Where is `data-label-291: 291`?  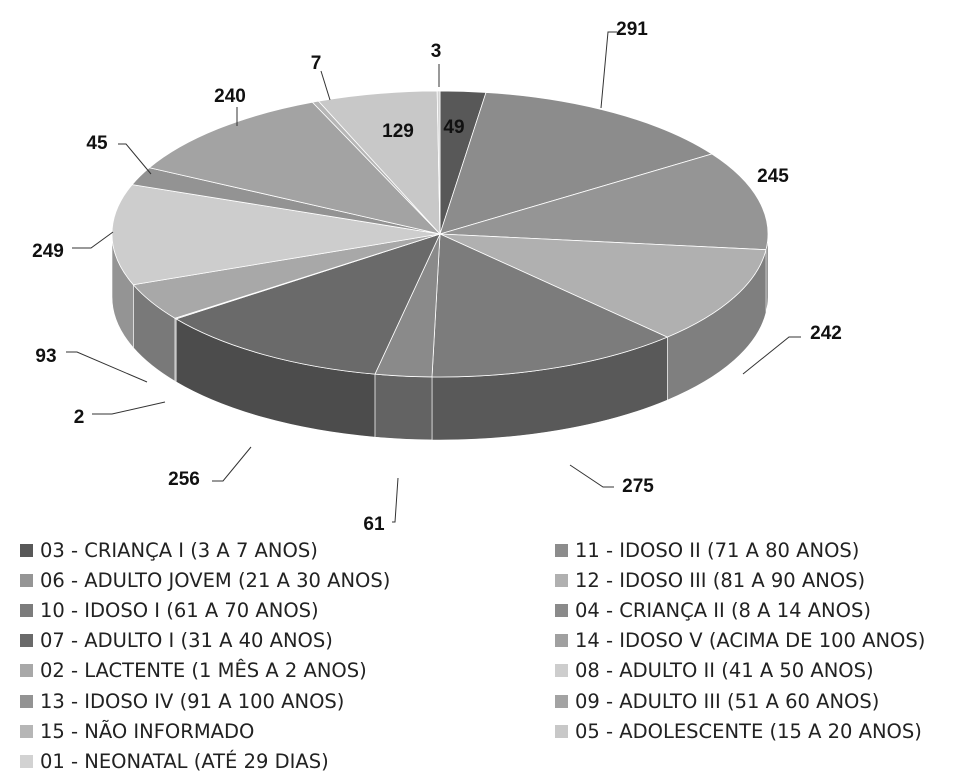 data-label-291: 291 is located at coordinates (632, 29).